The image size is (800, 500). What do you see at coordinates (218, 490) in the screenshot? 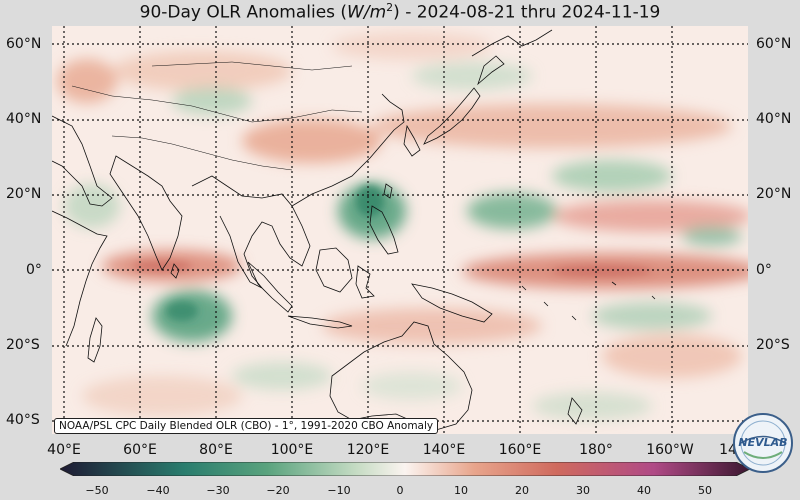
I see `colorbar-tick: −30` at bounding box center [218, 490].